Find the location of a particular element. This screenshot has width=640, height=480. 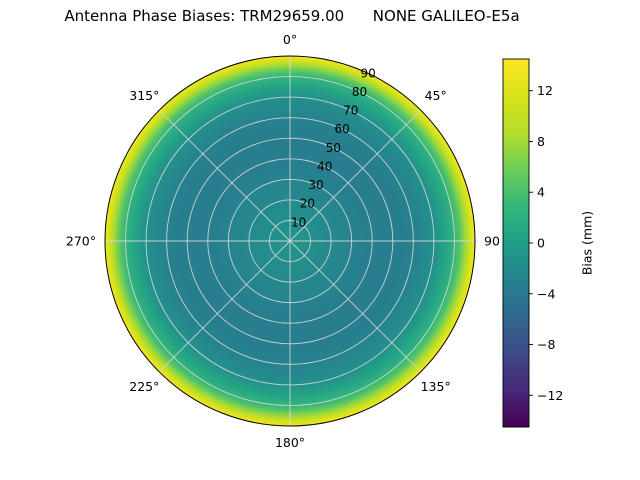

theta-tick-label: 90 is located at coordinates (492, 241).